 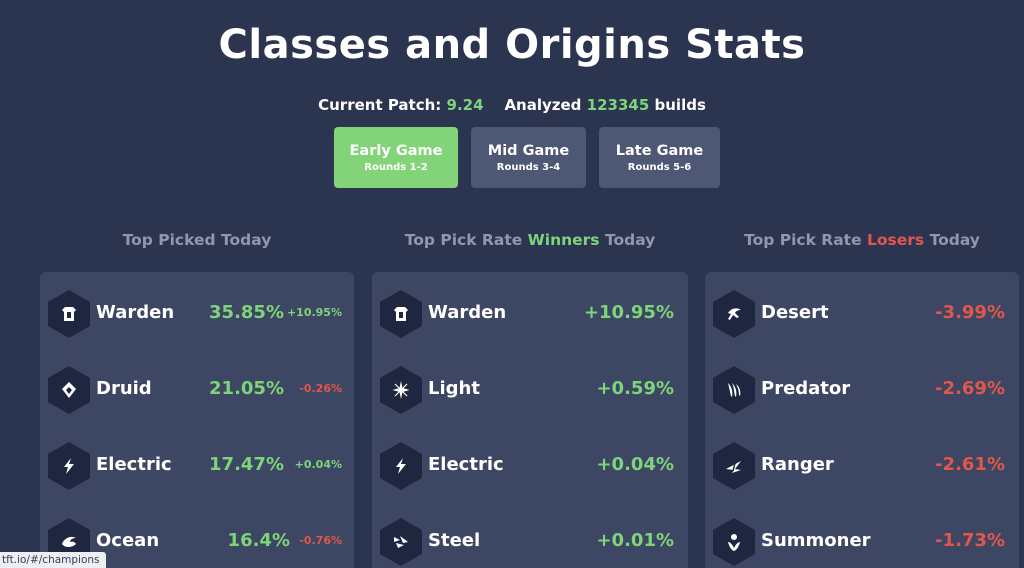 What do you see at coordinates (970, 464) in the screenshot?
I see `pick-rate-change: -2.61%` at bounding box center [970, 464].